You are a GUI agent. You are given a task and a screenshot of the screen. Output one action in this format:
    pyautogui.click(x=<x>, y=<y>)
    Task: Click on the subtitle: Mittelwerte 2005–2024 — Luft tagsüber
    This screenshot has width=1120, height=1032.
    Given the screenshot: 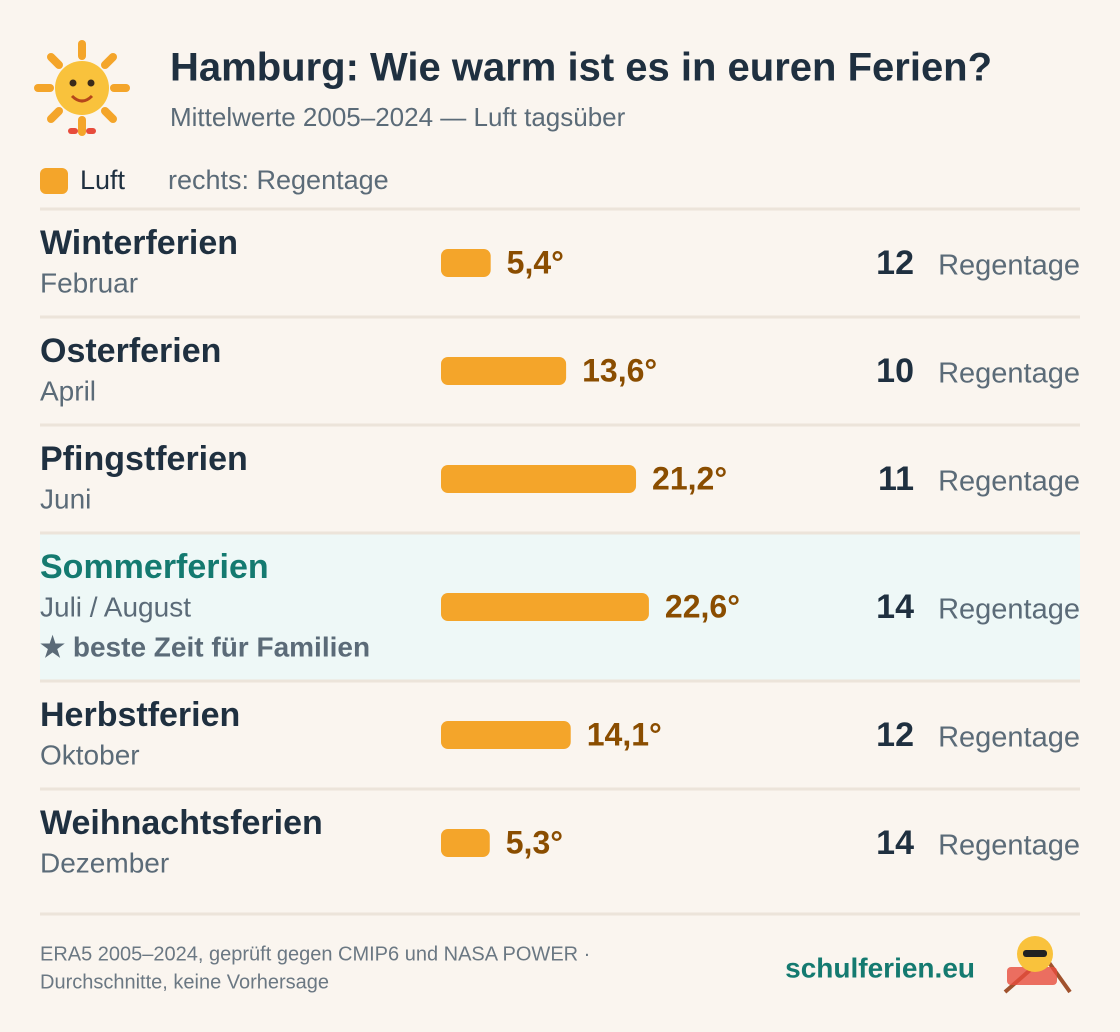 What is the action you would take?
    pyautogui.click(x=398, y=117)
    